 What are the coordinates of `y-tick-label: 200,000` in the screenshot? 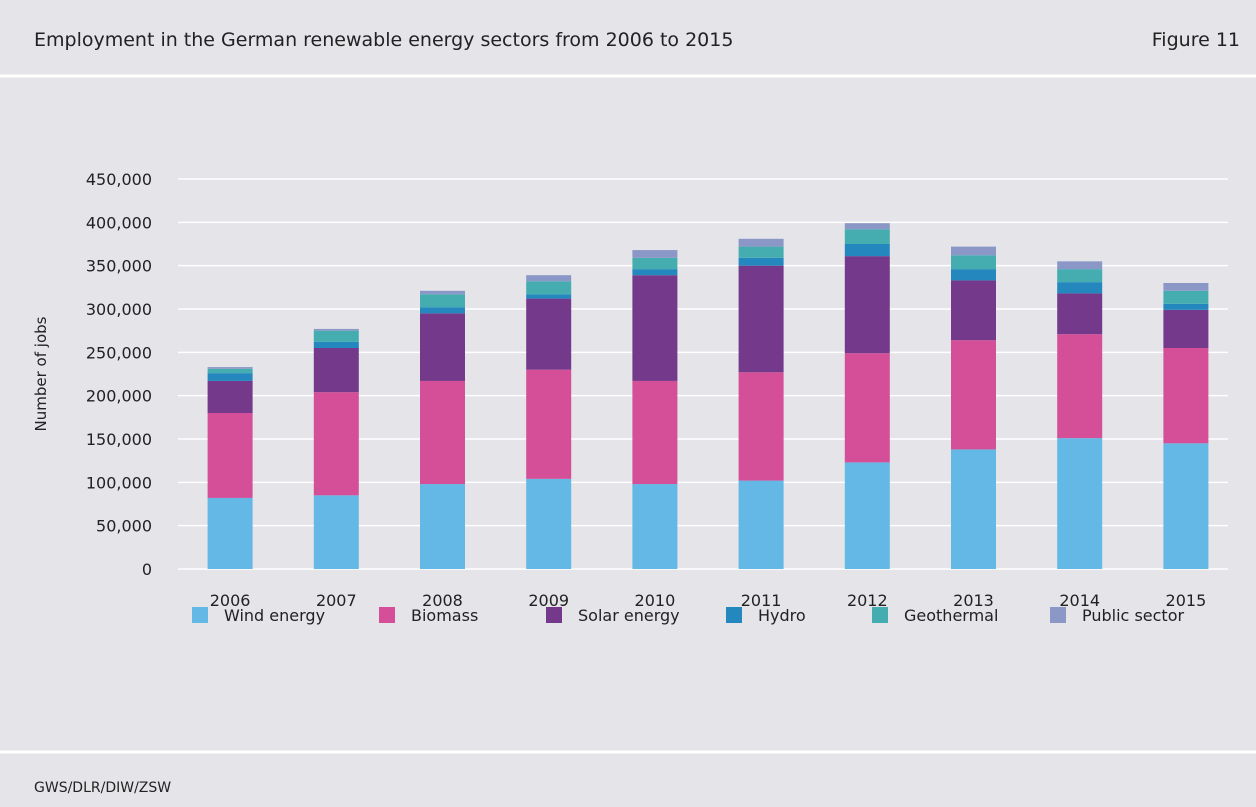 It's located at (119, 396).